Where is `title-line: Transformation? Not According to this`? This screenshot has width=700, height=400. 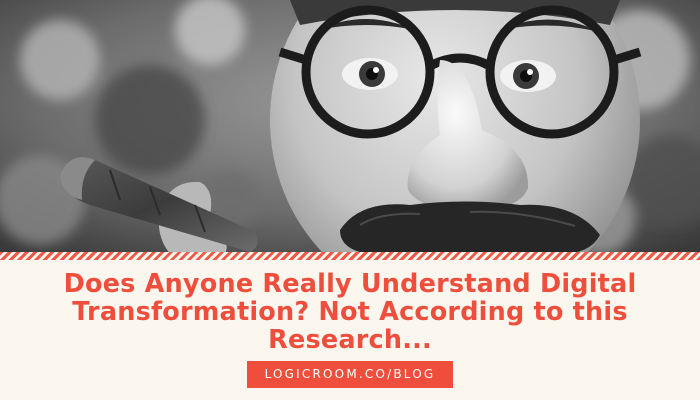
title-line: Transformation? Not According to this is located at coordinates (350, 312).